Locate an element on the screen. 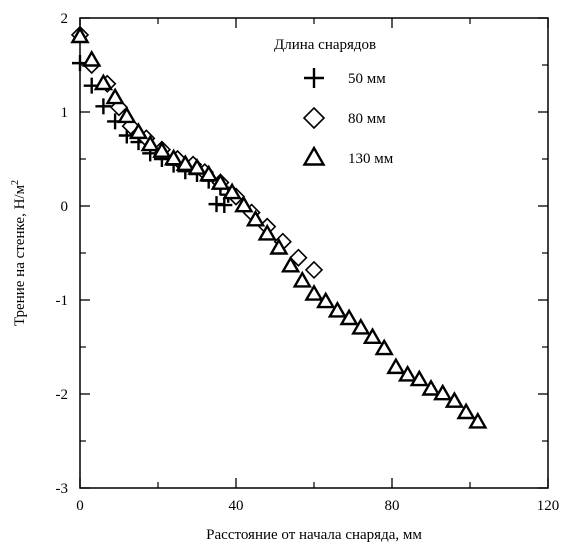 This screenshot has height=543, width=566. x-tick-label: 120 is located at coordinates (548, 506).